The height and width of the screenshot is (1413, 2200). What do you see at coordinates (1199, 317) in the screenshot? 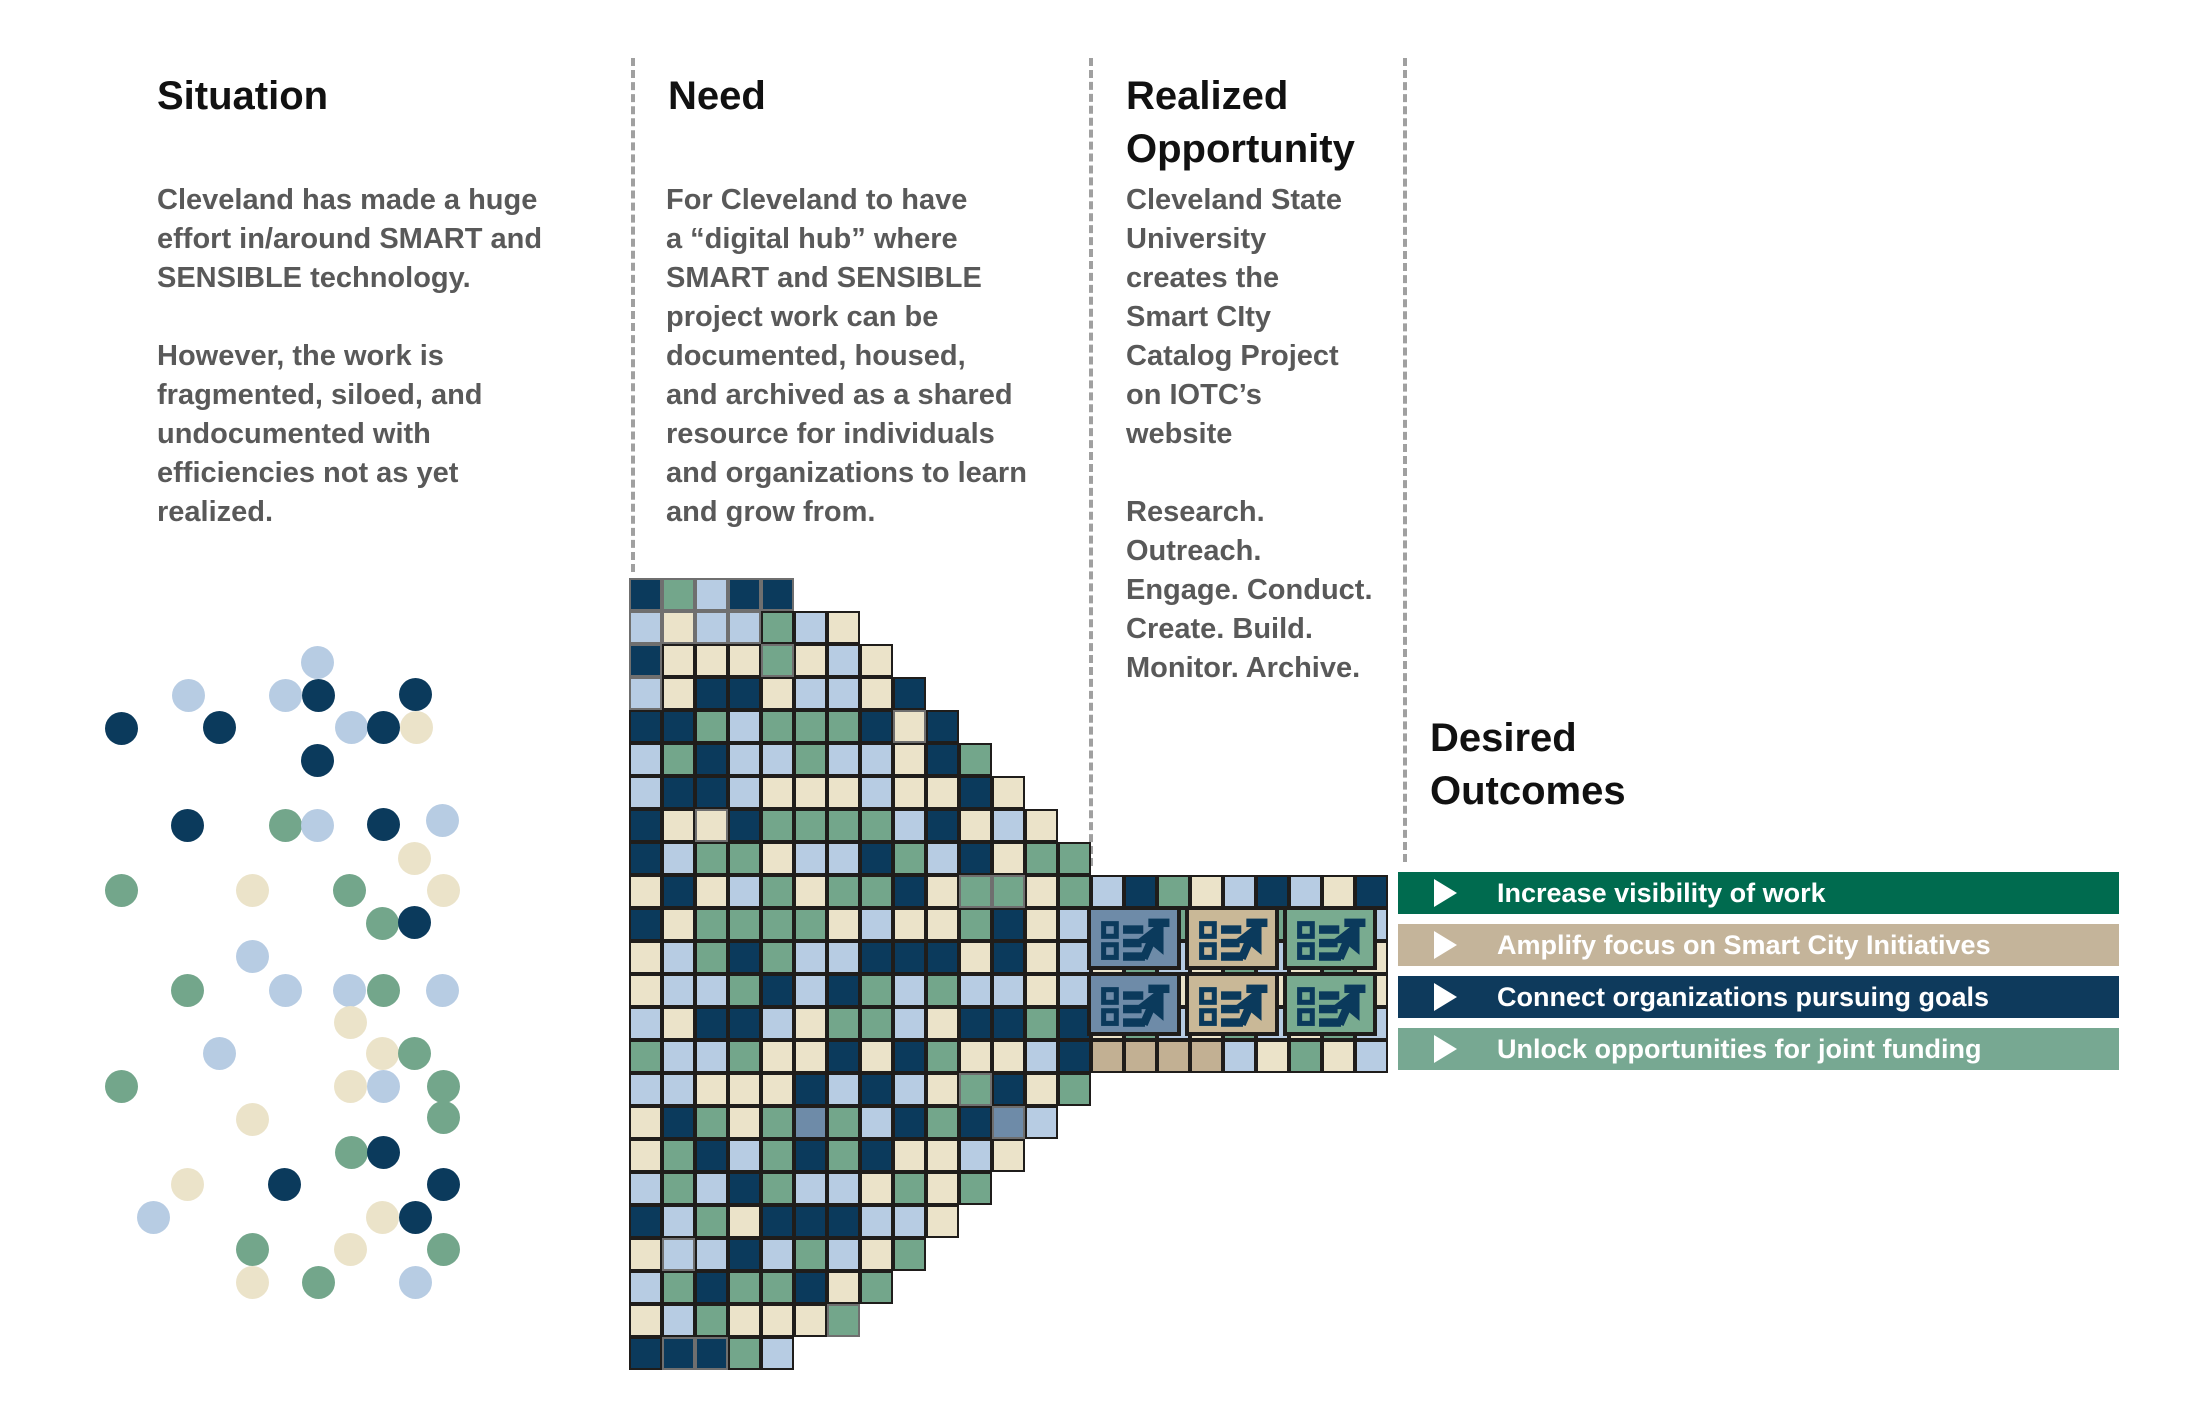
I see `text-line: Smart CIty` at bounding box center [1199, 317].